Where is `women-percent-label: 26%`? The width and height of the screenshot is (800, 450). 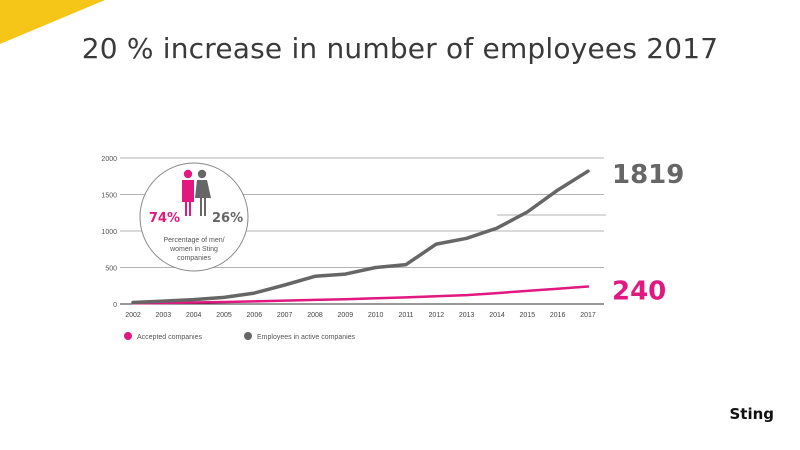
women-percent-label: 26% is located at coordinates (227, 218).